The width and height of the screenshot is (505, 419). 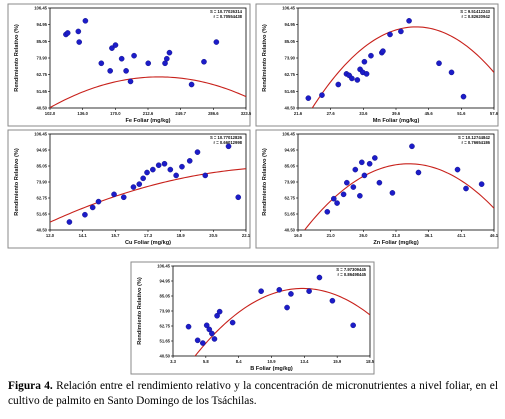 I want to click on fit-stat: S = 10.12744842, so click(x=474, y=137).